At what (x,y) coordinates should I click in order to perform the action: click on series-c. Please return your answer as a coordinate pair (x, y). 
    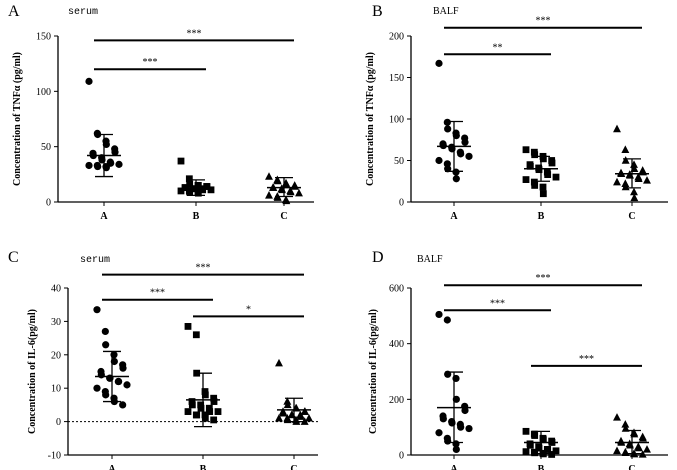
    Looking at the image, I should click on (632, 163).